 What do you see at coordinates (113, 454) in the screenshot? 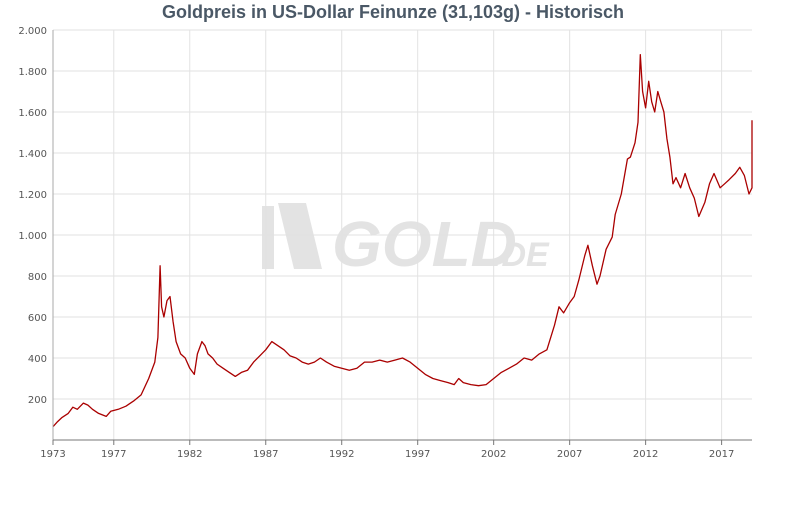
I see `x-tick-label: 1977` at bounding box center [113, 454].